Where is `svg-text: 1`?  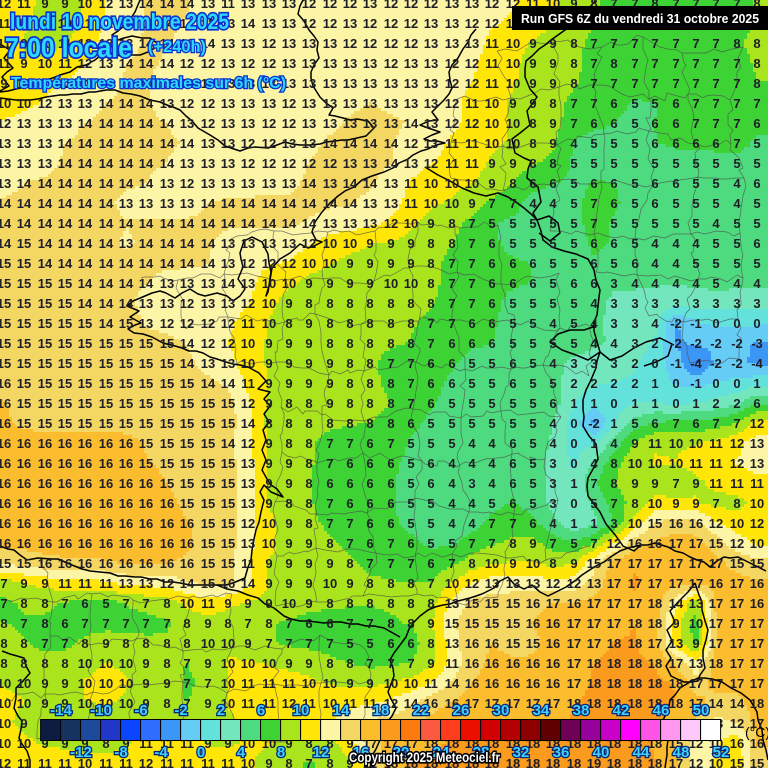
svg-text: 1 is located at coordinates (695, 403).